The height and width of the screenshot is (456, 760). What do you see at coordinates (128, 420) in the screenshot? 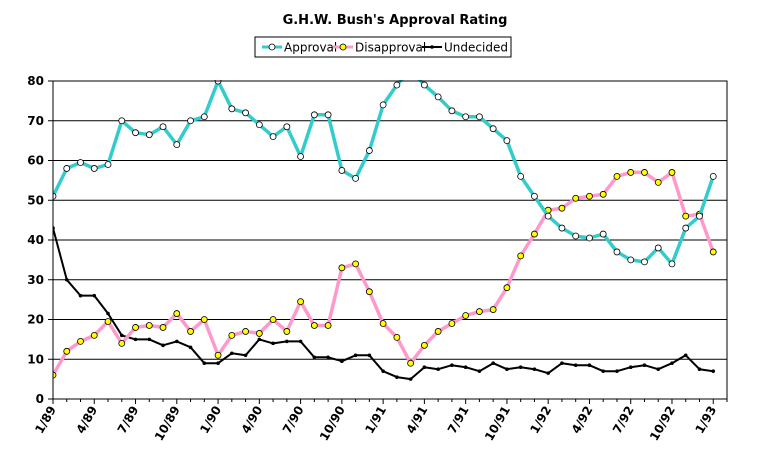
I see `x-tick-label: 7/89` at bounding box center [128, 420].